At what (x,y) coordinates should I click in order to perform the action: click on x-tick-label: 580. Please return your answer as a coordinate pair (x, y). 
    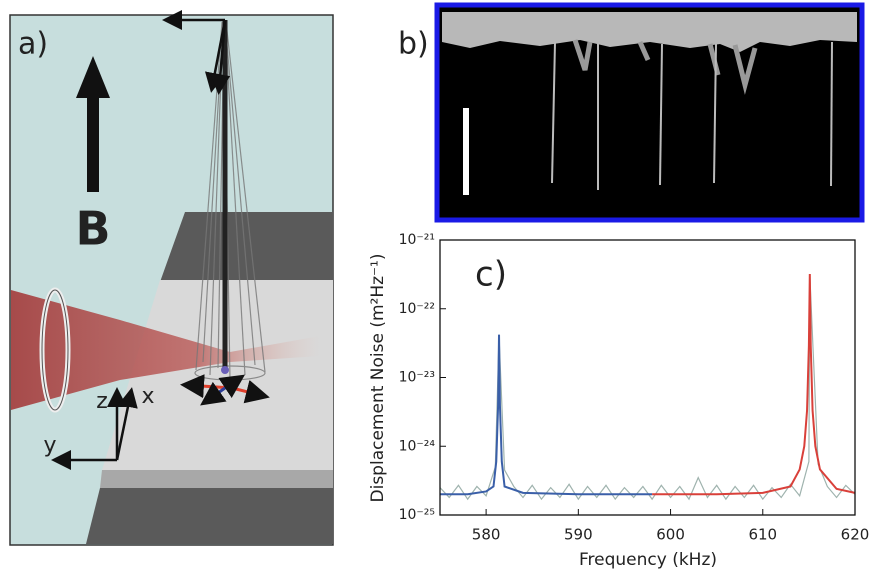
    Looking at the image, I should click on (486, 535).